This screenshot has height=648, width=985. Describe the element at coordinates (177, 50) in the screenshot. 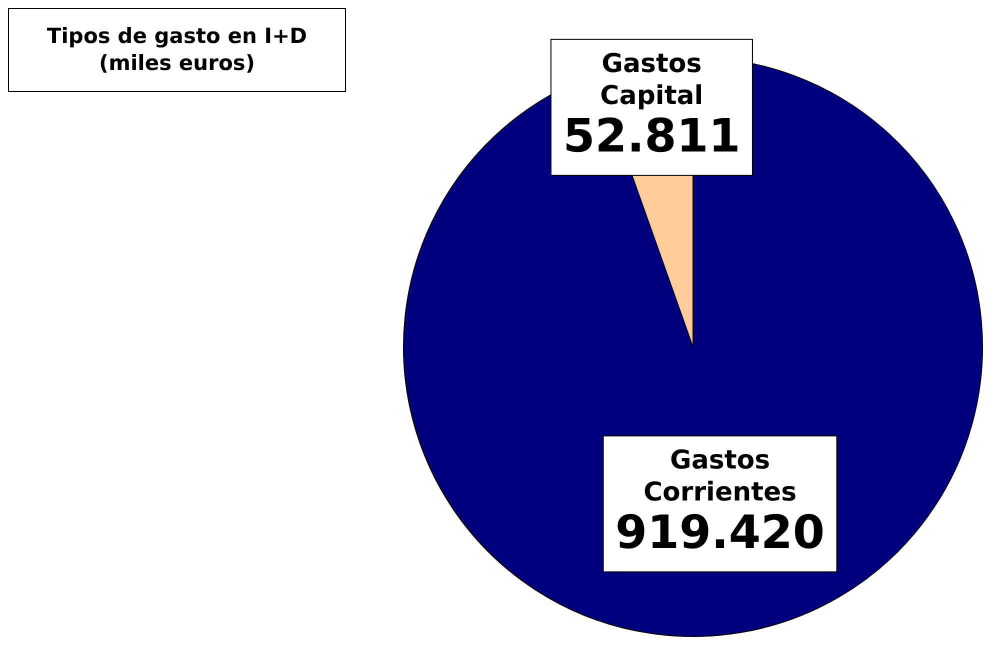

I see `text: Tipos de gasto en I+D (miles euros)` at that location.